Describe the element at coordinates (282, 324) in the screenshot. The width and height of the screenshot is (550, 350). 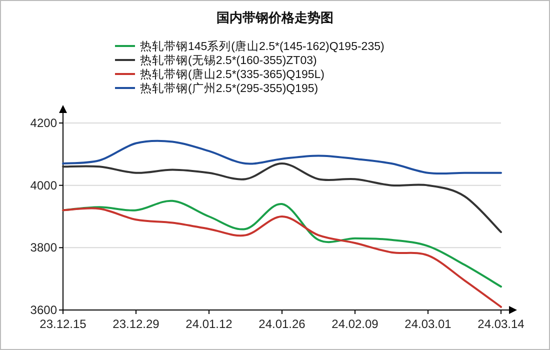
I see `x-tick-label: 24.01.26` at that location.